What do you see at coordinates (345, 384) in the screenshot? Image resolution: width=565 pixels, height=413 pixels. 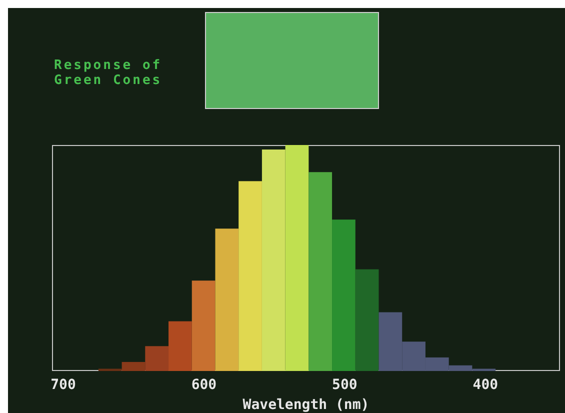 I see `x-tick-label: 500` at bounding box center [345, 384].